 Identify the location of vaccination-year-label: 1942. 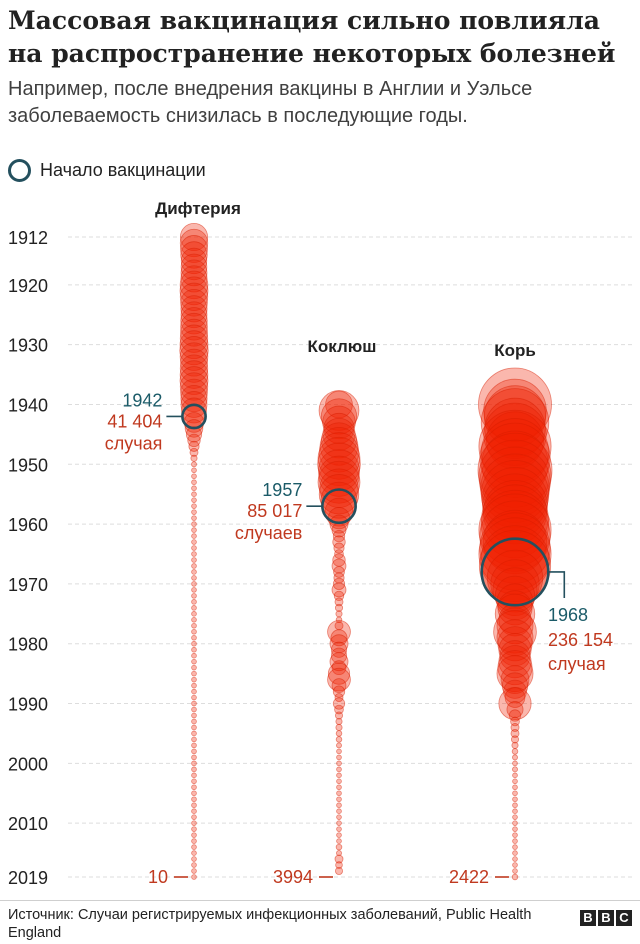
(142, 400).